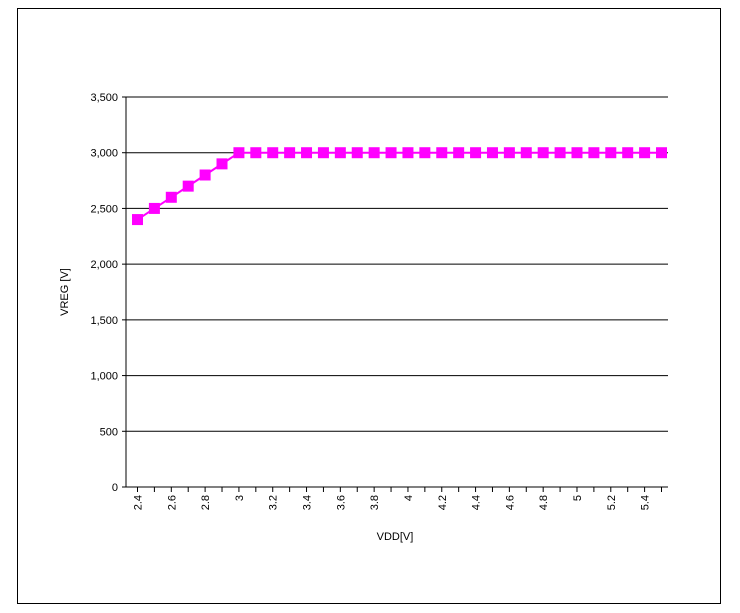  Describe the element at coordinates (104, 265) in the screenshot. I see `y-tick-label: 2,000` at that location.